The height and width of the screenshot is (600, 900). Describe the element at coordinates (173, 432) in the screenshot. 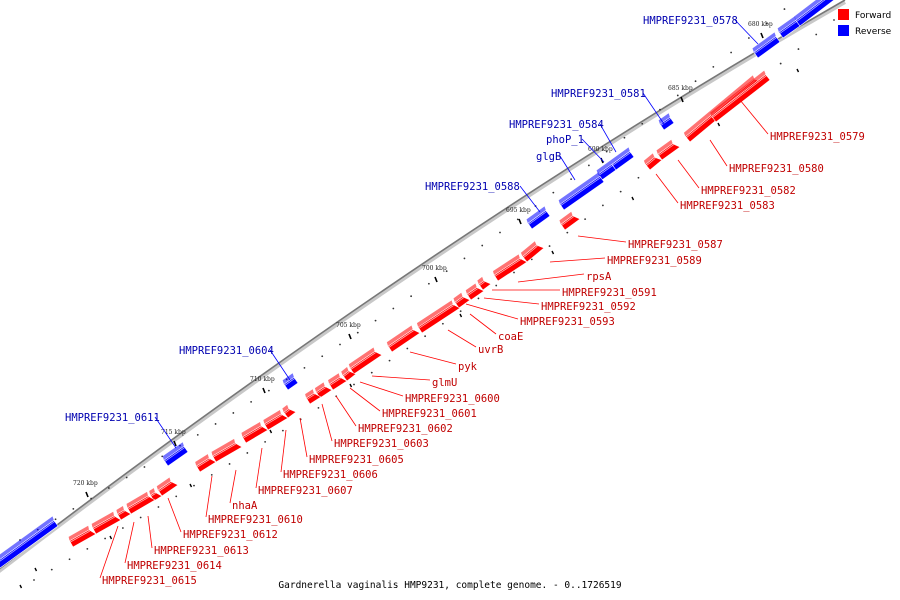

I see `tick-label: 715 kbp` at that location.